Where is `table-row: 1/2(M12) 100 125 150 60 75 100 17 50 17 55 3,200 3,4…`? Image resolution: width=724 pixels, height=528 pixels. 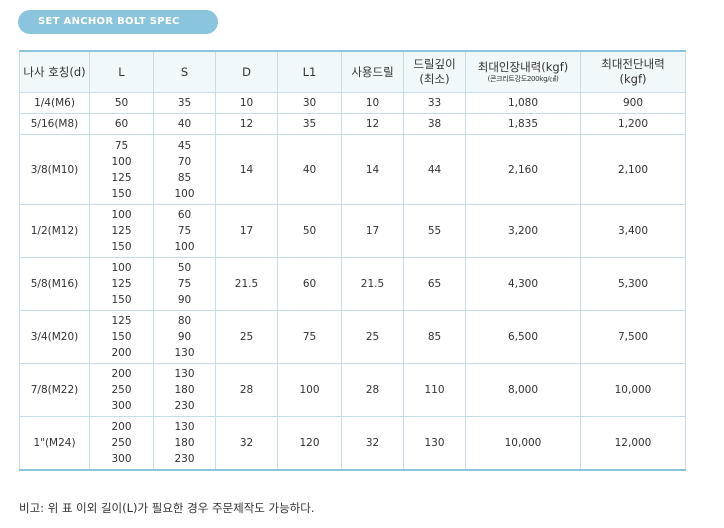
table-row: 1/2(M12) 100 125 150 60 75 100 17 50 17 55 3,200 3,4… is located at coordinates (352, 231).